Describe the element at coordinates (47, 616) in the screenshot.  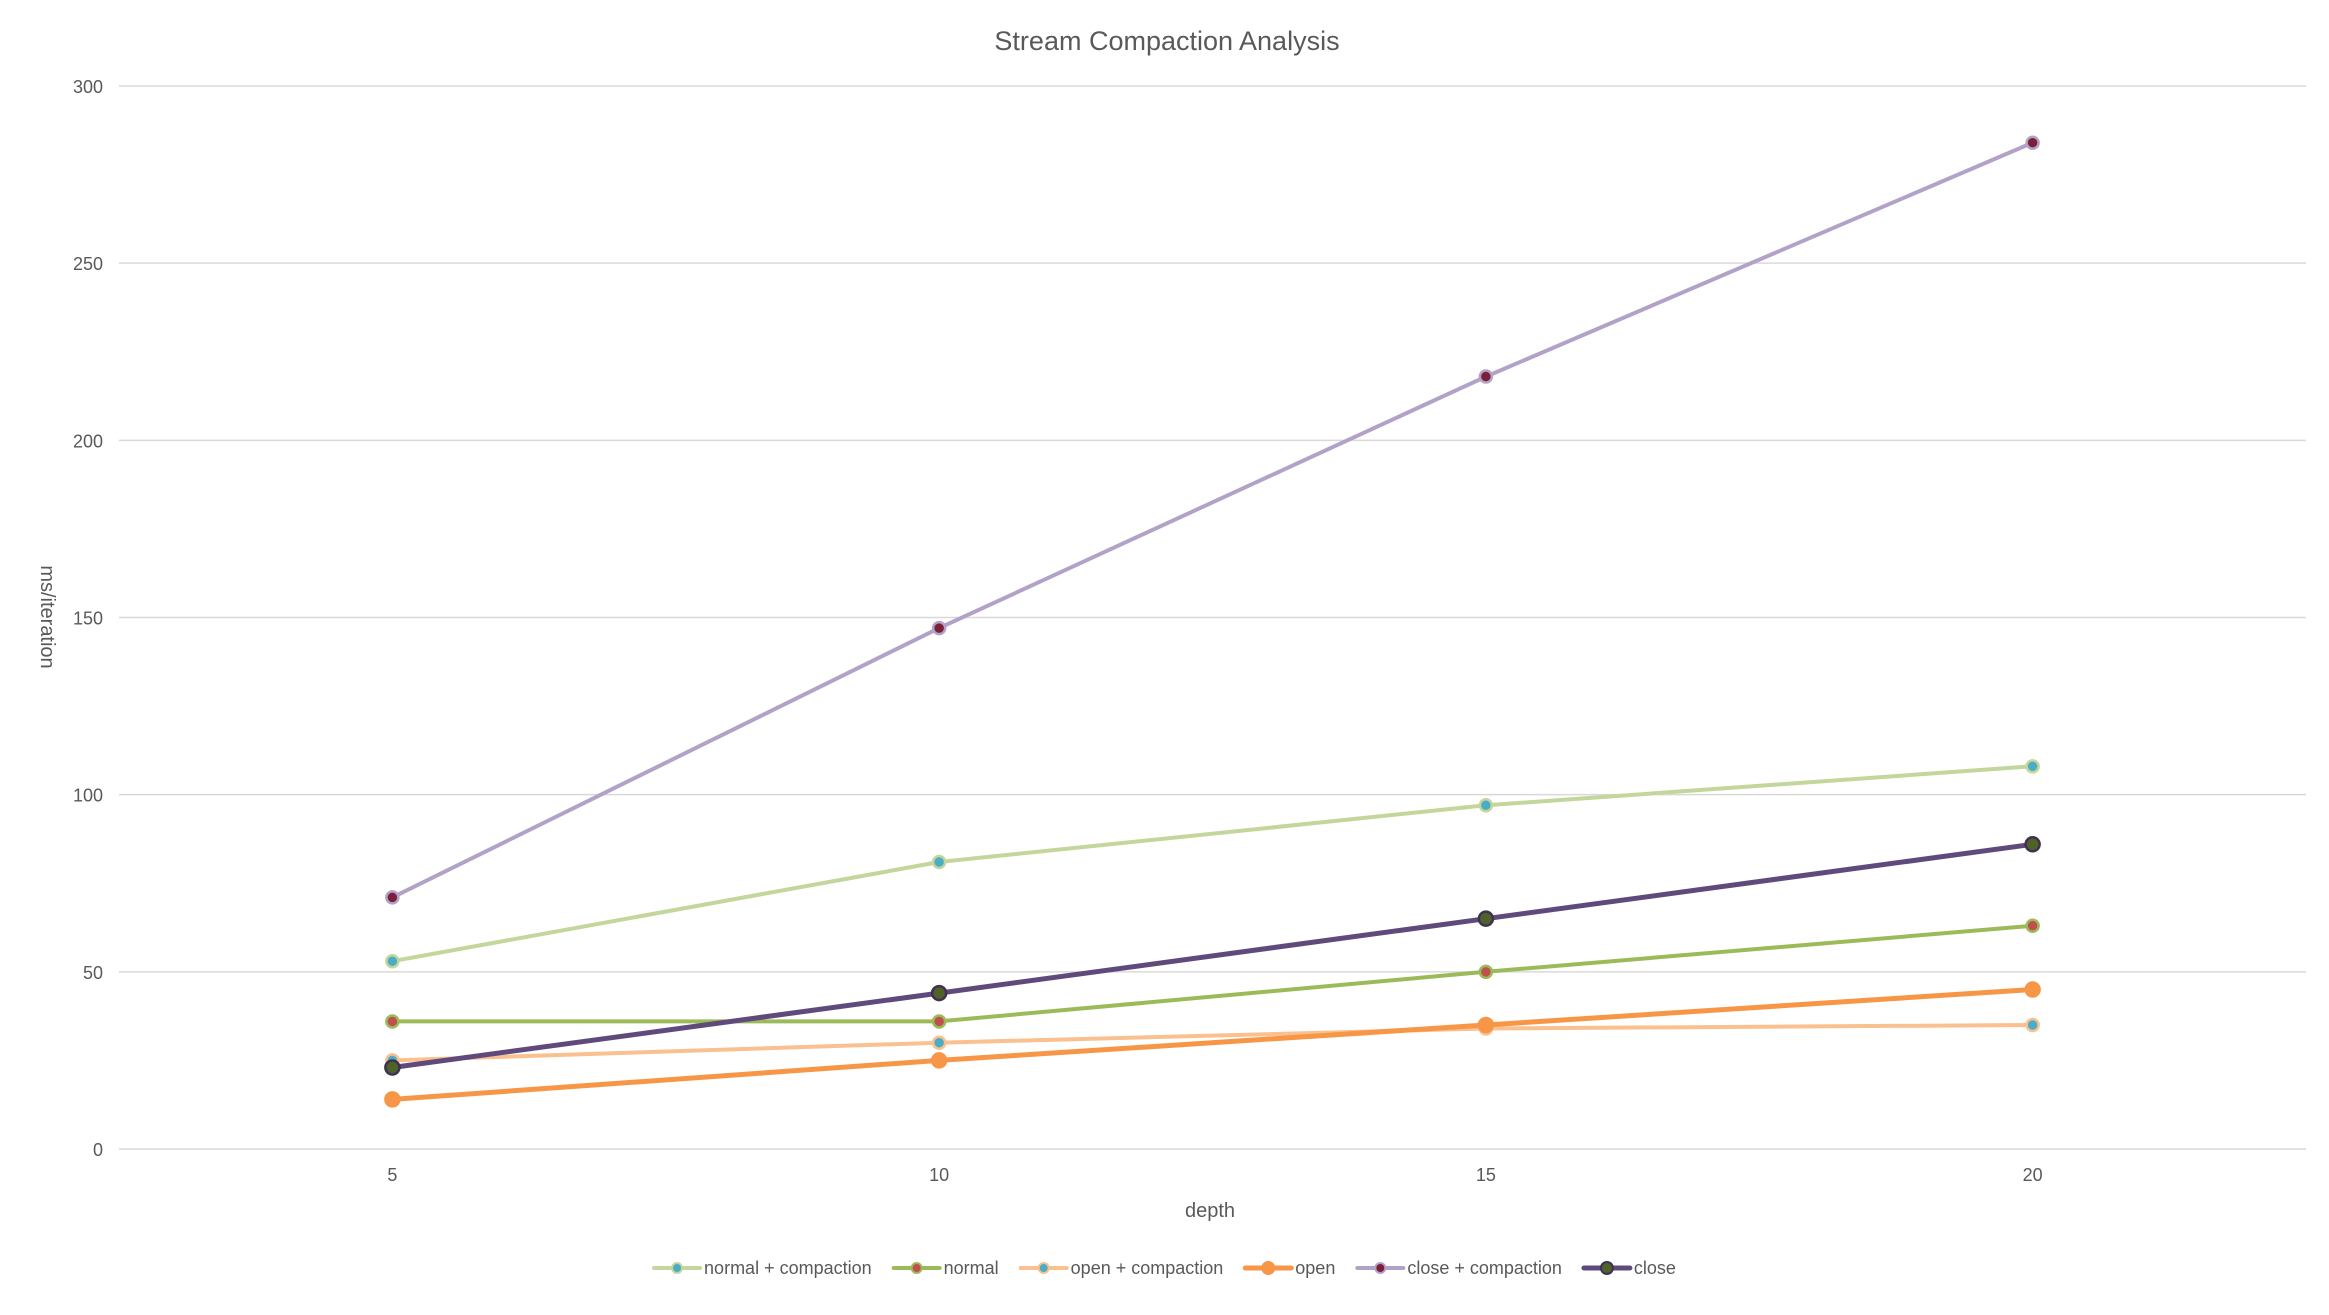
I see `y-axis-label: ms/iteration` at that location.